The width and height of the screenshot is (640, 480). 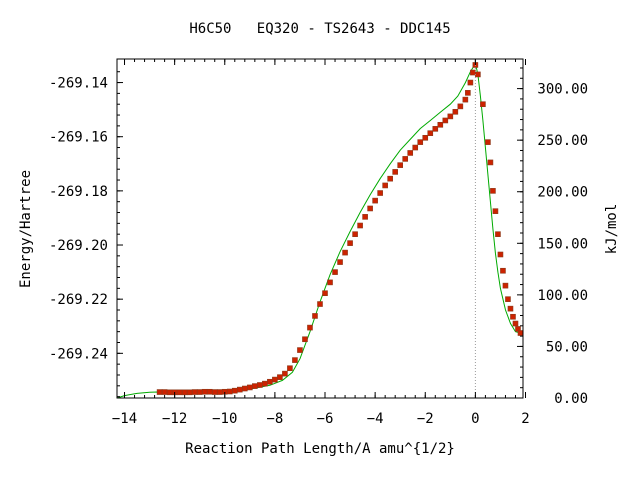 What do you see at coordinates (562, 244) in the screenshot?
I see `y2-tick-label: 150.00` at bounding box center [562, 244].